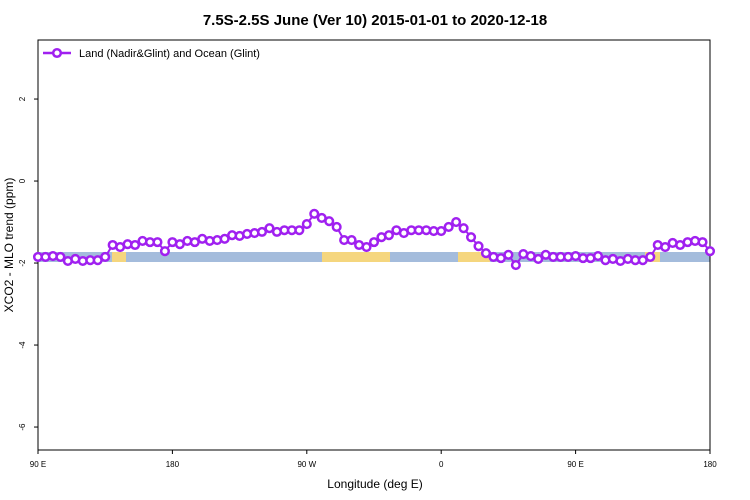  Describe the element at coordinates (22, 98) in the screenshot. I see `y-tick-label: 2` at that location.